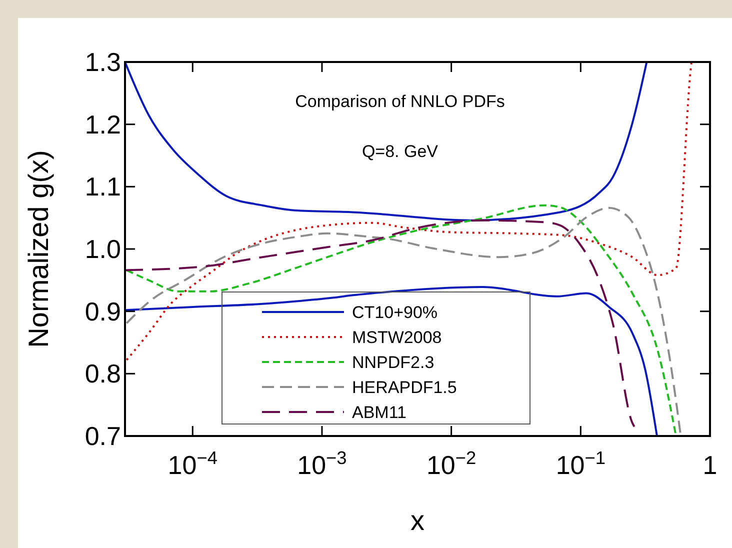 This screenshot has width=732, height=548. I want to click on y-axis-title: Normalized g(x), so click(38, 249).